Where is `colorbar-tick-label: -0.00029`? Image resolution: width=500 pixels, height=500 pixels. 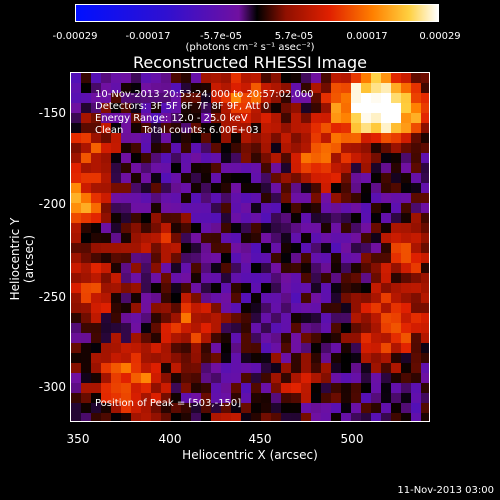
colorbar-tick-label: -0.00029 is located at coordinates (75, 36).